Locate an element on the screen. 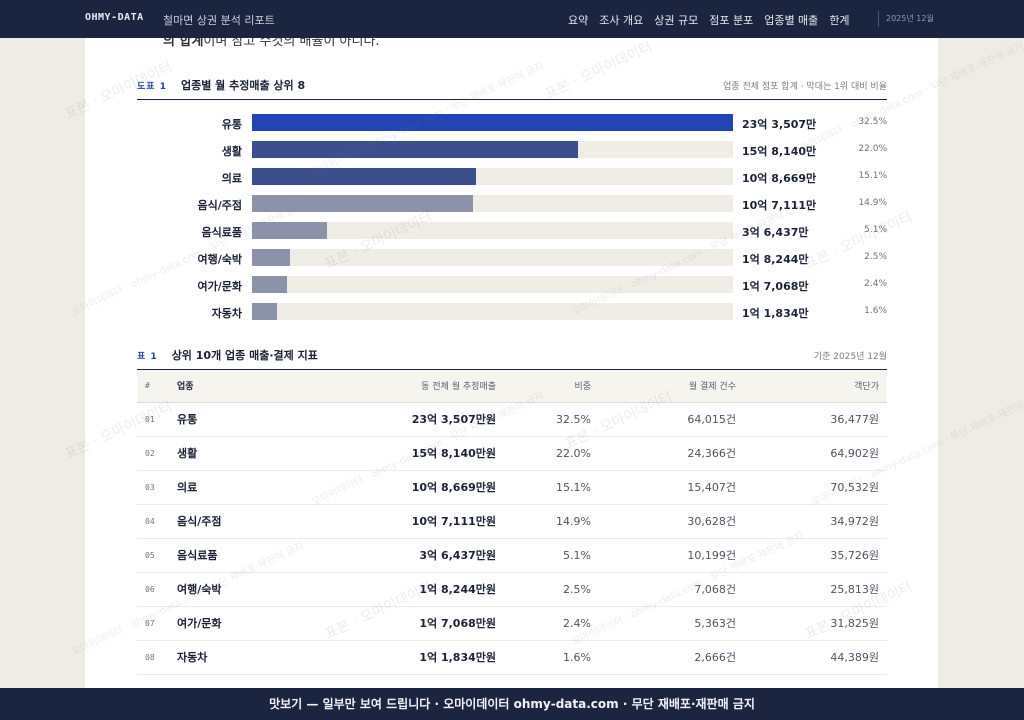  bar-row: 의료 10억 8,669만 15.1% is located at coordinates (512, 177).